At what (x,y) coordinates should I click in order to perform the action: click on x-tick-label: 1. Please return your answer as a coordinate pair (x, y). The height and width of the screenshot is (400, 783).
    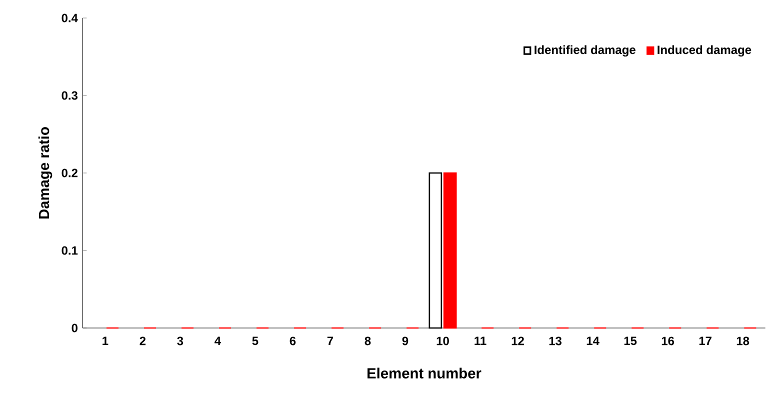
    Looking at the image, I should click on (105, 340).